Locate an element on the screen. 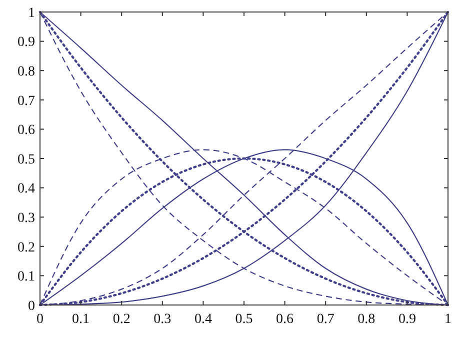  y-tick-label: 0 is located at coordinates (31, 306).